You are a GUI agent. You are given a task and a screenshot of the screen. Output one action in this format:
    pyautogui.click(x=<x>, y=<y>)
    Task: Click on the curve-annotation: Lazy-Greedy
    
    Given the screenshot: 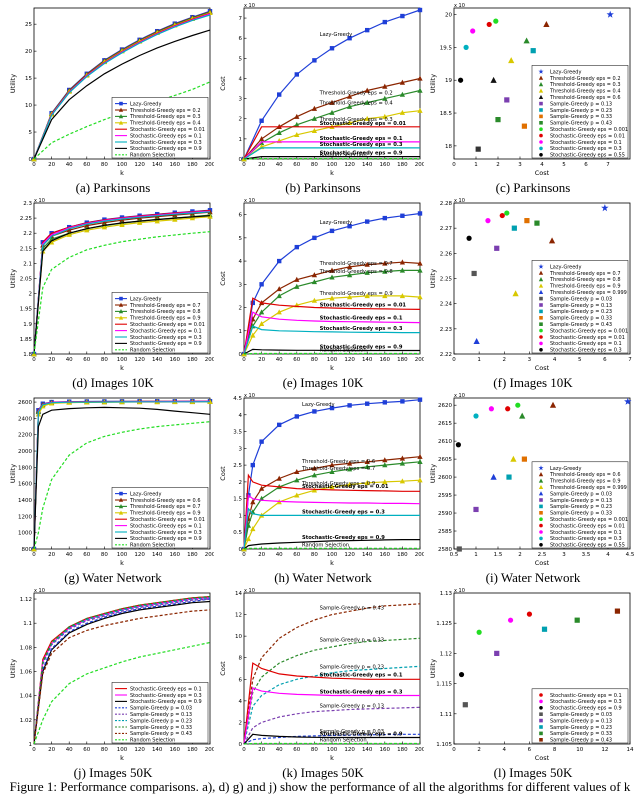 What is the action you would take?
    pyautogui.click(x=336, y=223)
    